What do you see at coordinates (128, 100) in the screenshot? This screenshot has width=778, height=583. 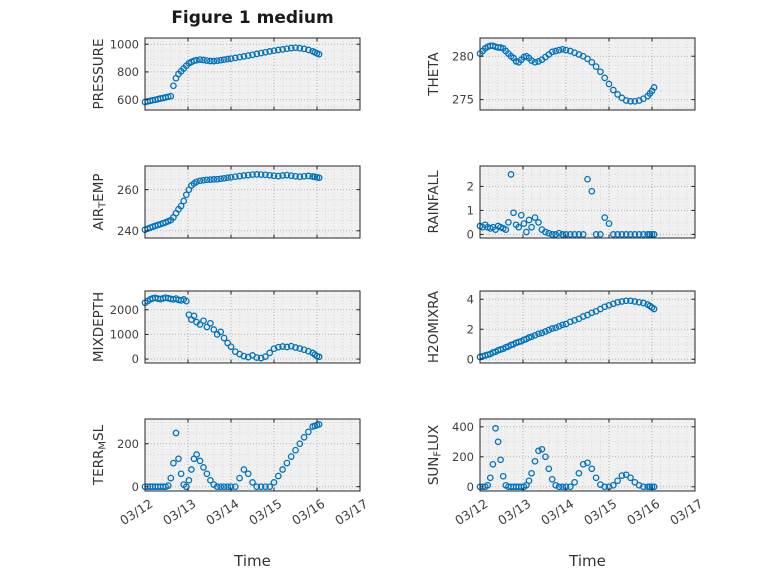 I see `ytick-label: 600` at bounding box center [128, 100].